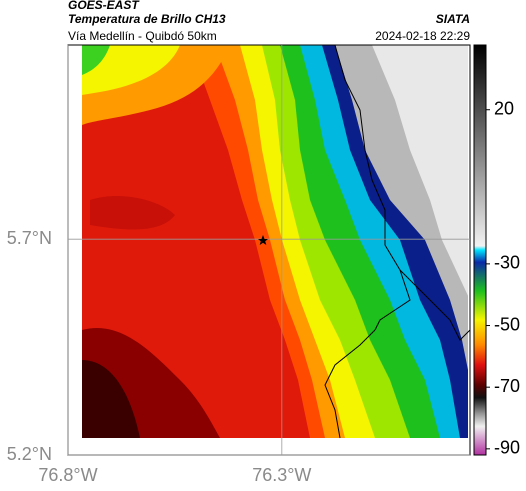  I want to click on colorbar-tick-label: -50, so click(507, 324).